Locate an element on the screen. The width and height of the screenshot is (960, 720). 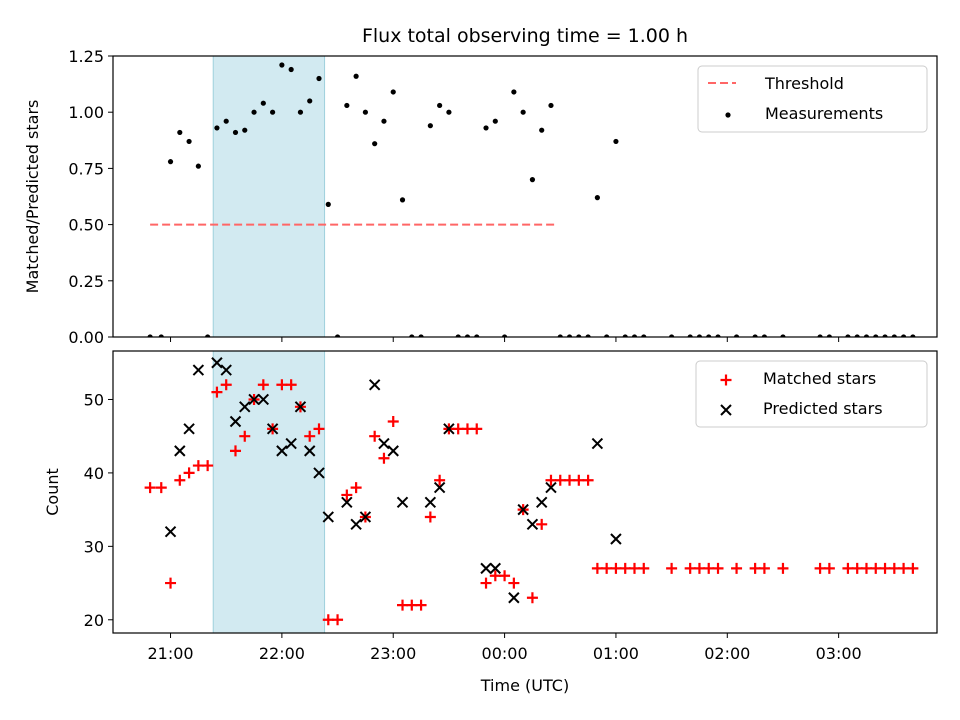
legend-label: Matched stars is located at coordinates (819, 378).